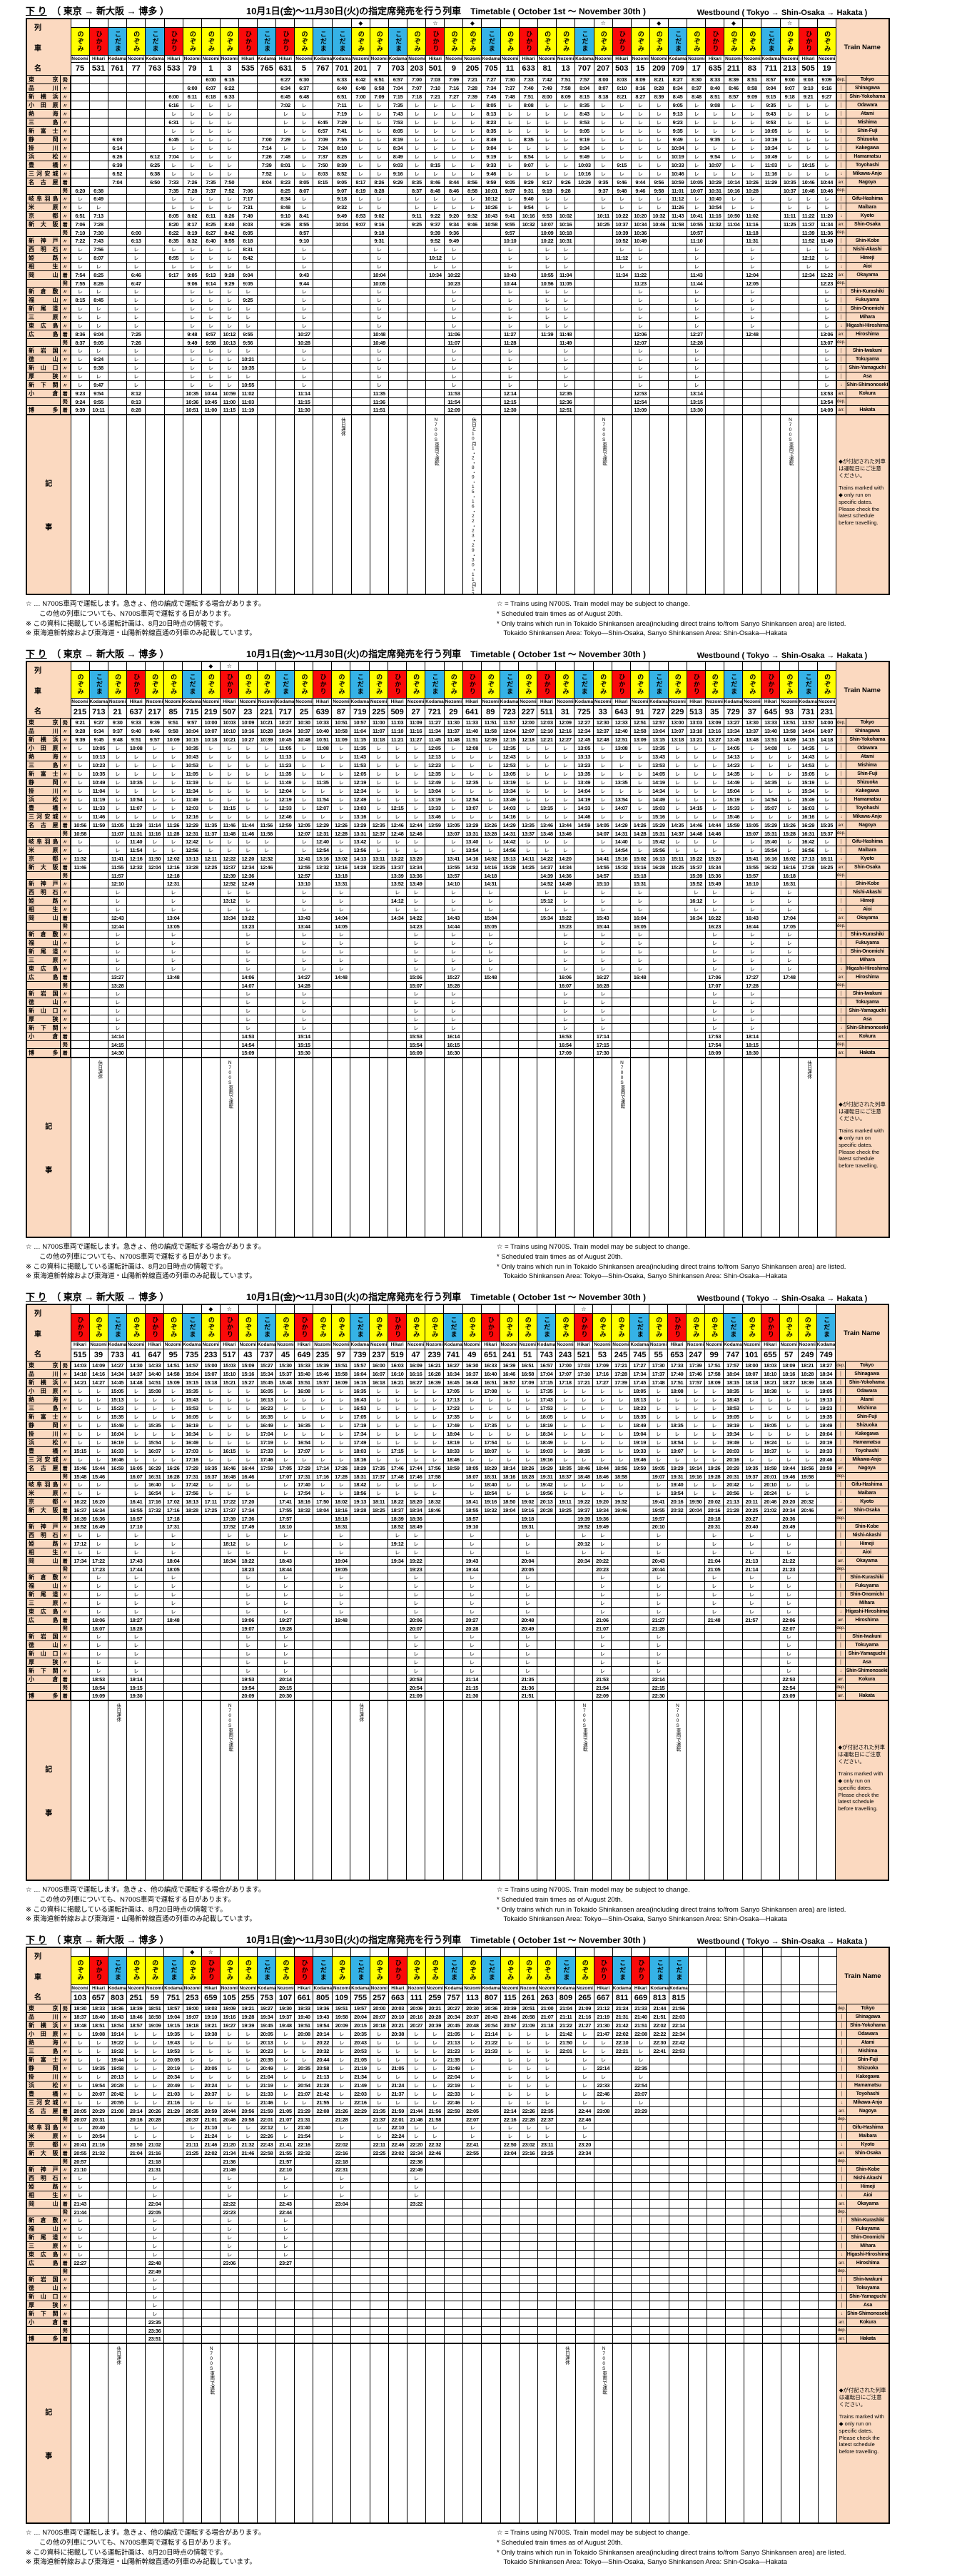 The height and width of the screenshot is (2576, 962). What do you see at coordinates (491, 69) in the screenshot?
I see `train-number: 705` at bounding box center [491, 69].